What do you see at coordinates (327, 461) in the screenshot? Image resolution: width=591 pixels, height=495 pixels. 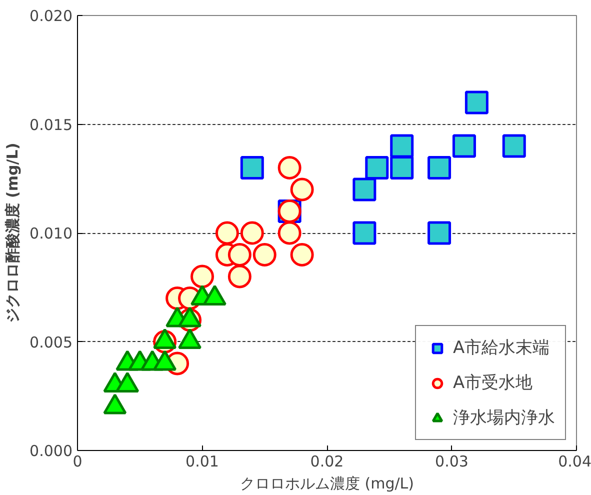 I see `x-tick-label: 0.02` at bounding box center [327, 461].